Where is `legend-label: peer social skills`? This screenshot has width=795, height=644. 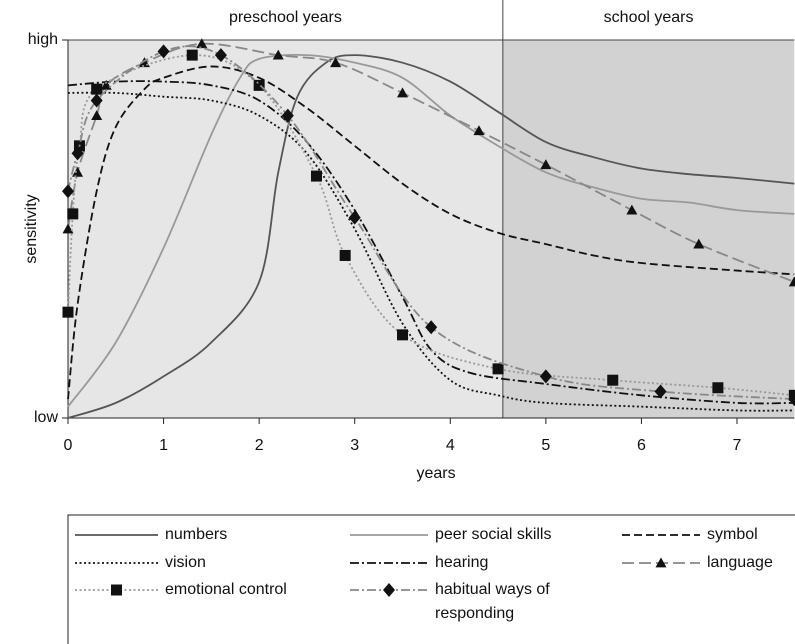
legend-label: peer social skills is located at coordinates (493, 534).